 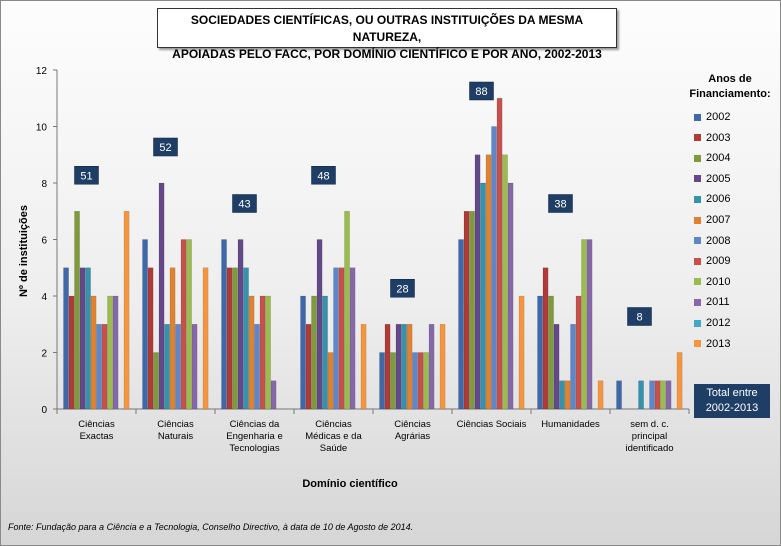 I want to click on category-label: Agrárias, so click(x=413, y=436).